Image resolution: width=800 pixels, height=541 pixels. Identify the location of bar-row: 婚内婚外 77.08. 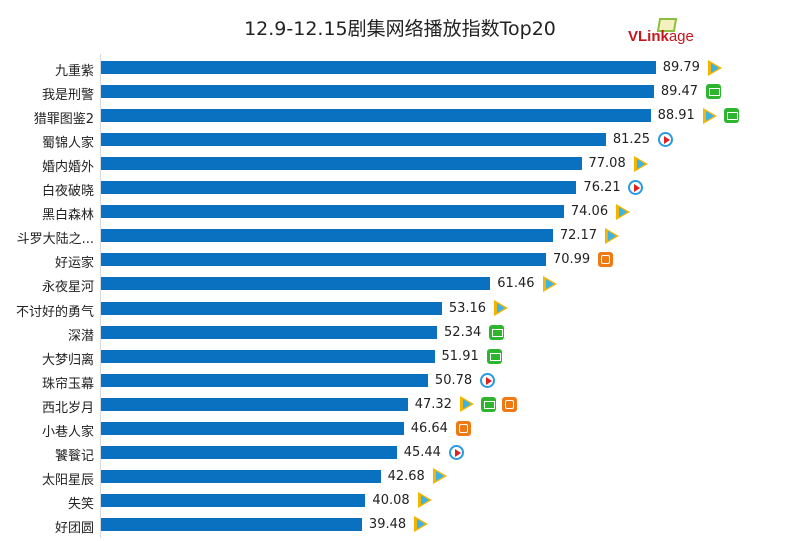
(400, 164).